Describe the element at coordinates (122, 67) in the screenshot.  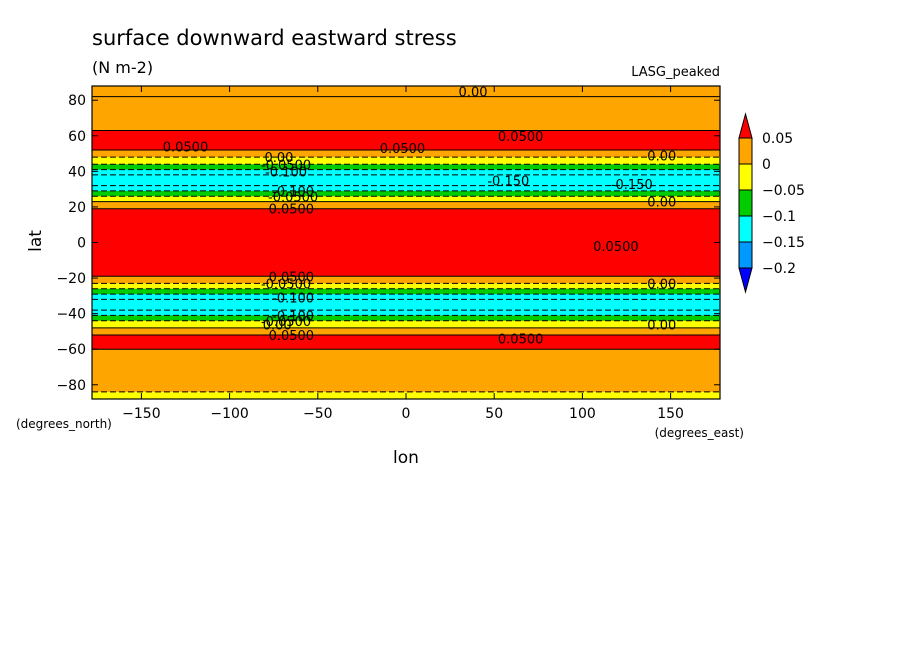
I see `chart-subtitle: (N m-2)` at that location.